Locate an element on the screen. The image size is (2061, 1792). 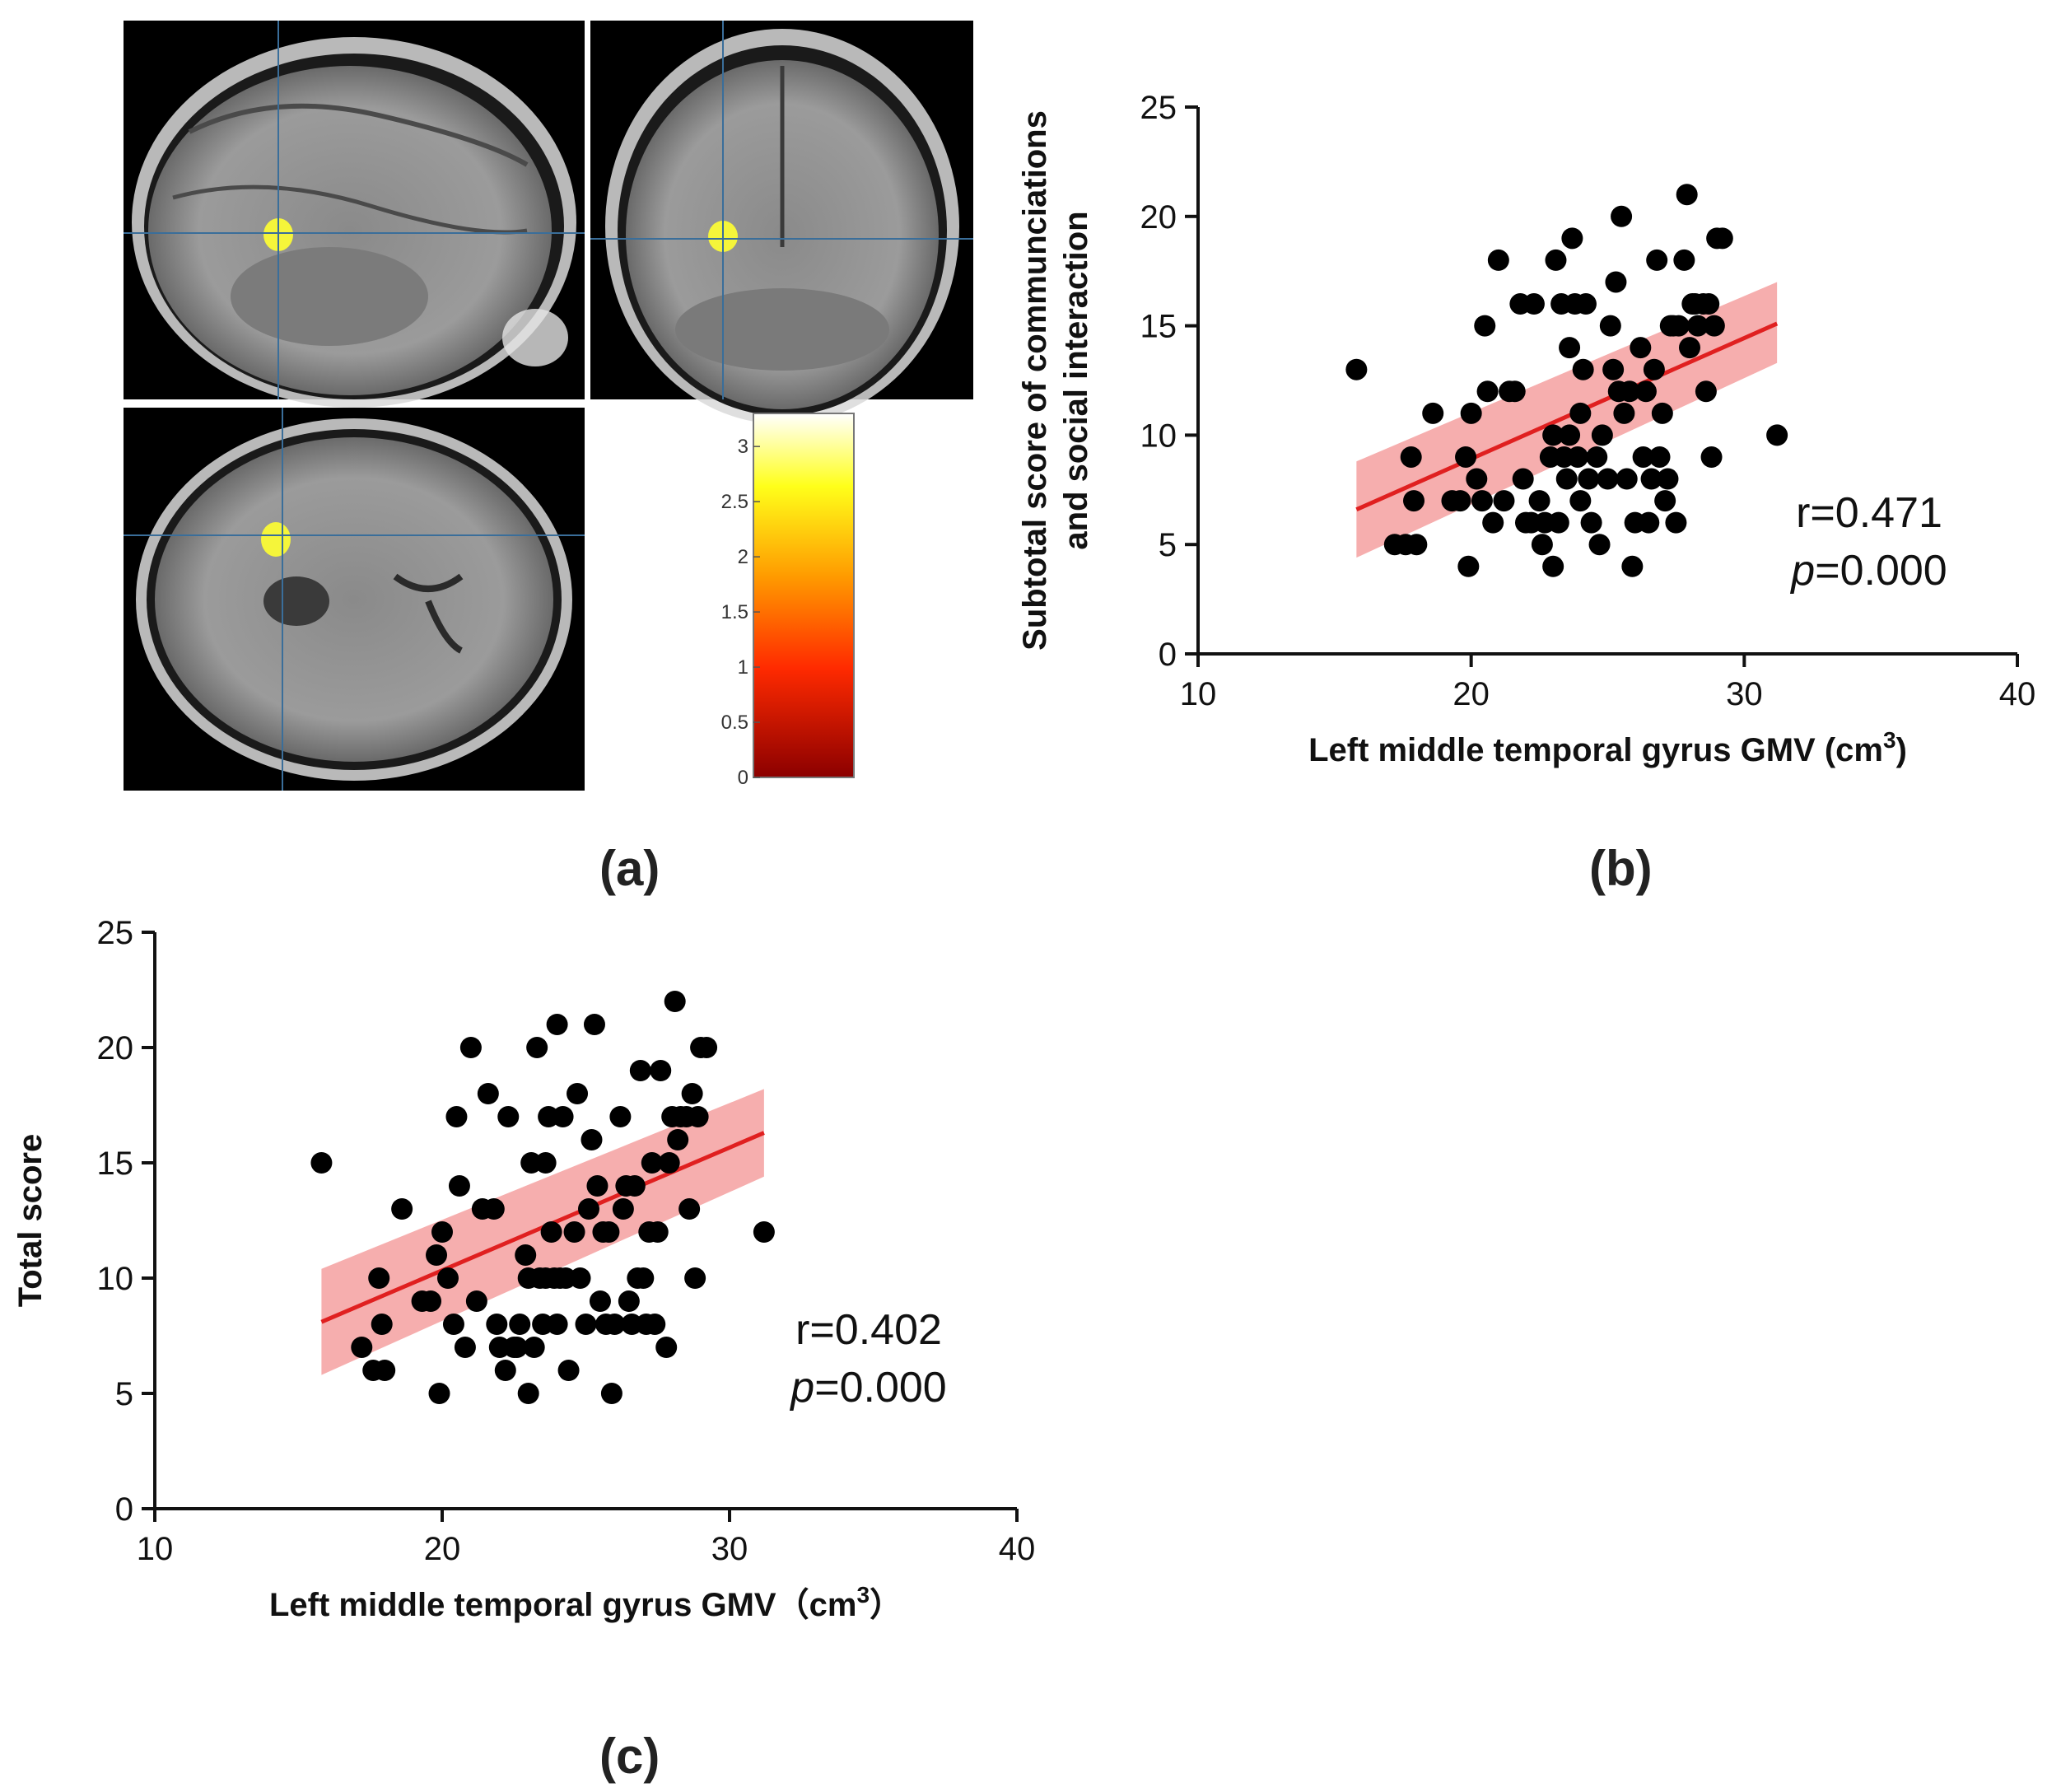
panel-label-b: (b) is located at coordinates (1621, 868).